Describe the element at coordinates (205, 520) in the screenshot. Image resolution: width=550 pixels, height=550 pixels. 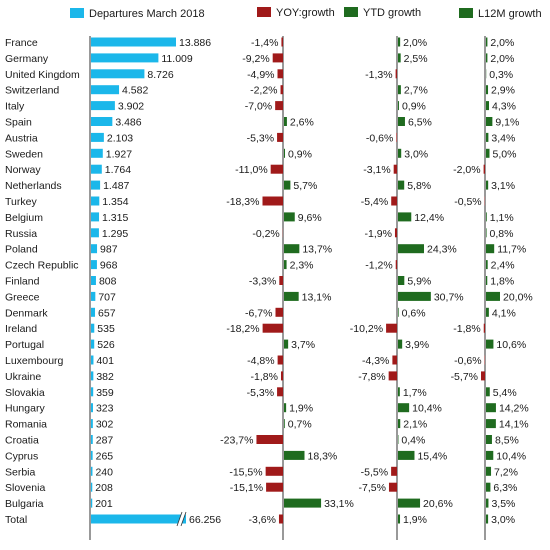
I see `departures-value-label: 66.256` at that location.